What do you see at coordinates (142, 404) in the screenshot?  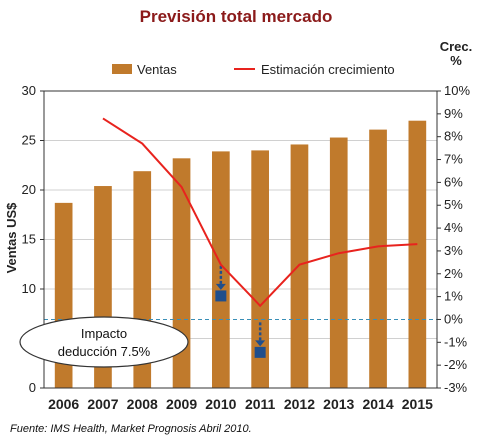 I see `x-tick-label: 2008` at bounding box center [142, 404].